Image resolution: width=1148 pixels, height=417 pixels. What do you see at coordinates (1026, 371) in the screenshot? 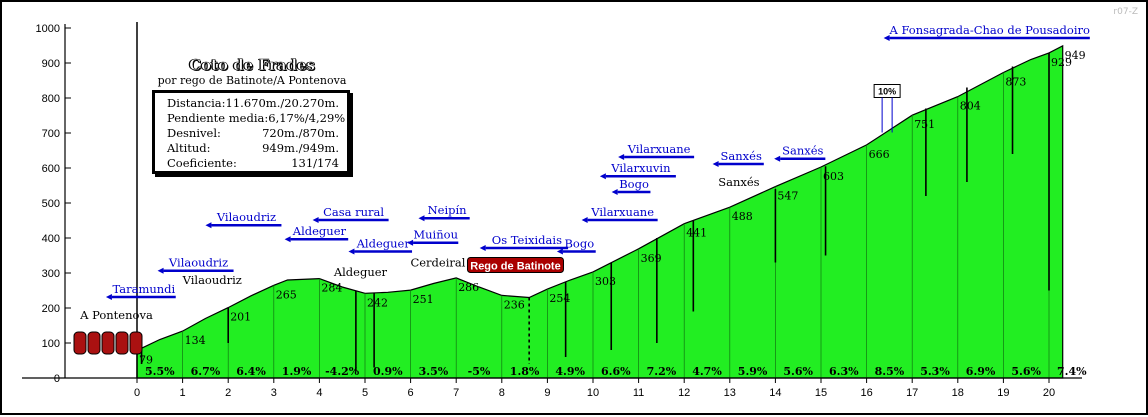
I see `gradient-label: 5.6%` at bounding box center [1026, 371].